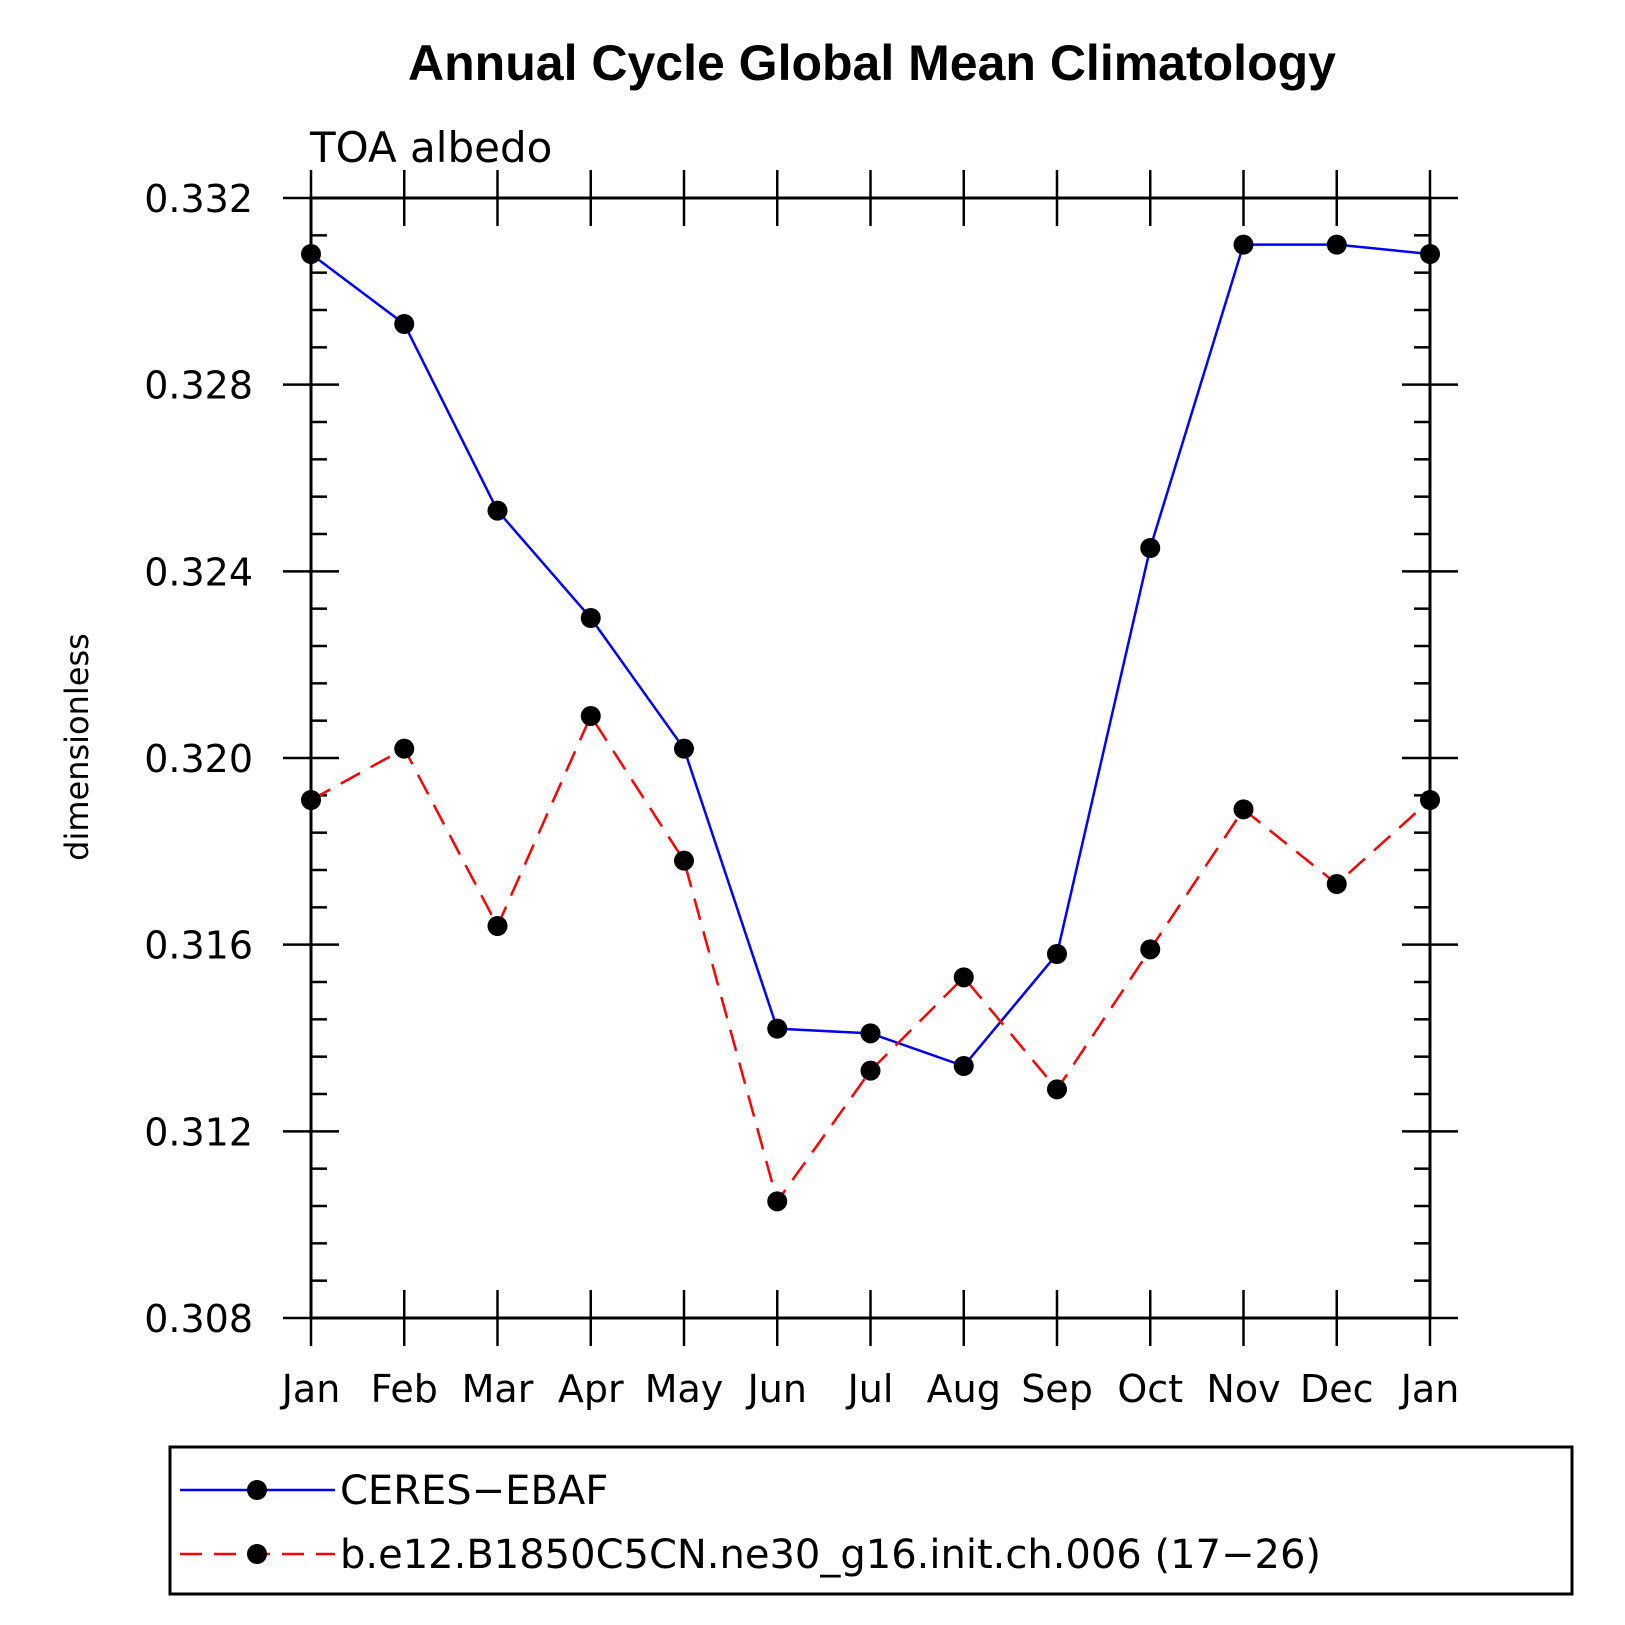 Image resolution: width=1625 pixels, height=1625 pixels. What do you see at coordinates (498, 1389) in the screenshot?
I see `x-tick-label: Mar` at bounding box center [498, 1389].